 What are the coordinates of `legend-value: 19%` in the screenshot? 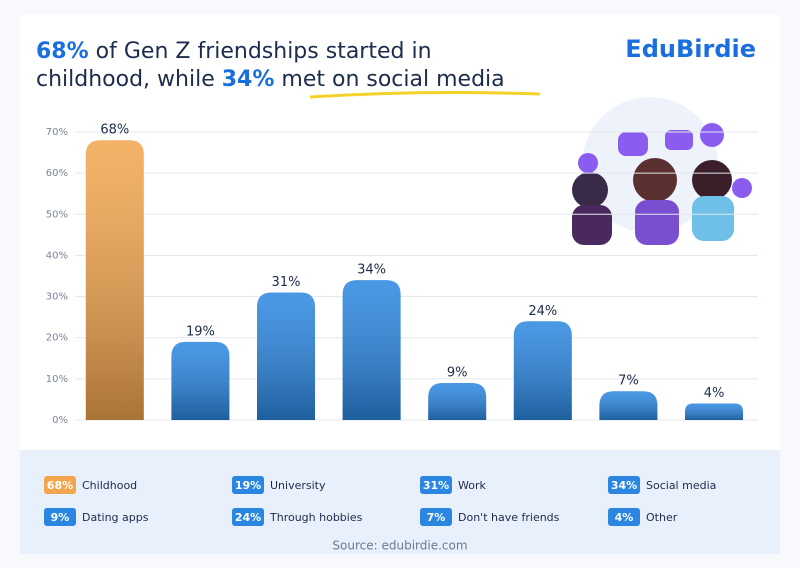 It's located at (248, 485).